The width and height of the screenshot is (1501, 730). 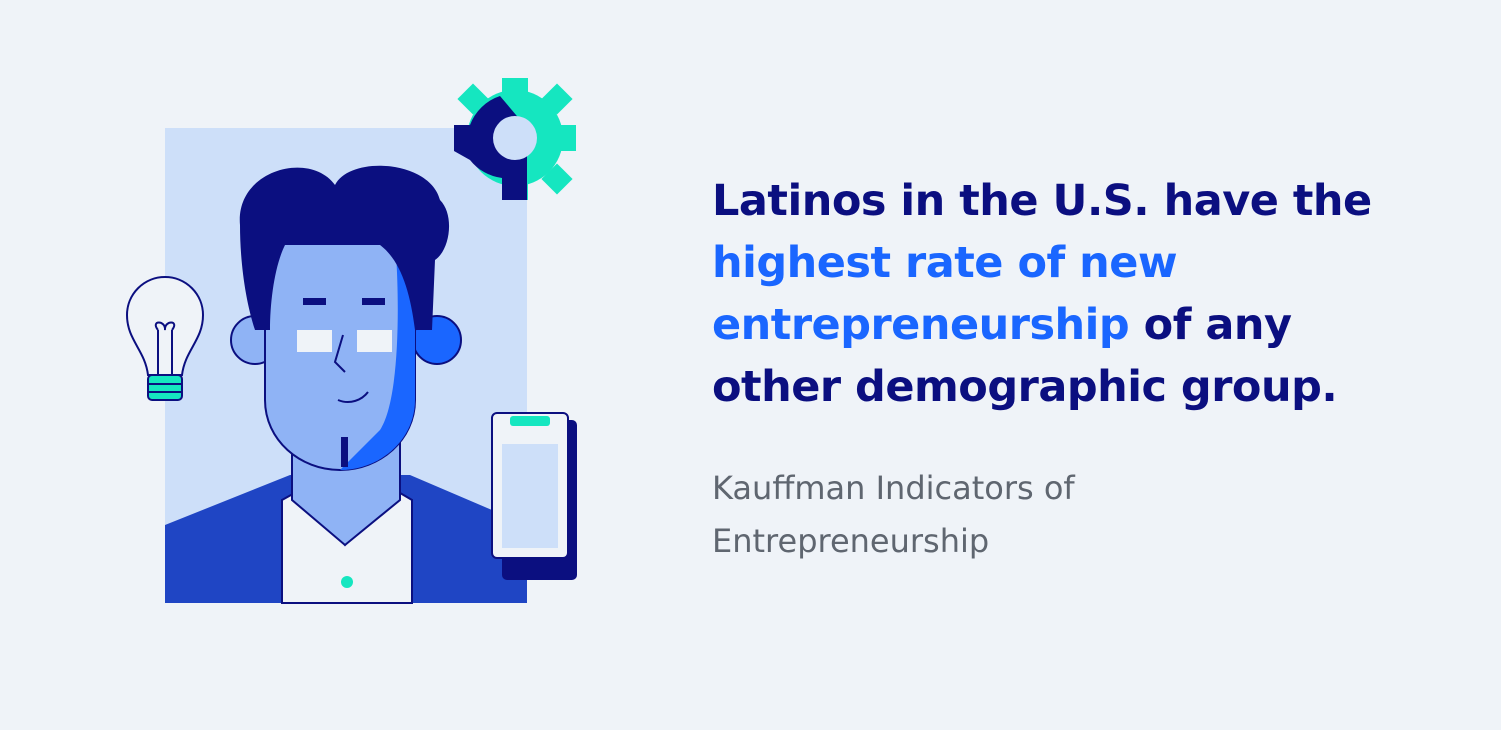 I want to click on headline-text: of any other demographic group., so click(x=1025, y=356).